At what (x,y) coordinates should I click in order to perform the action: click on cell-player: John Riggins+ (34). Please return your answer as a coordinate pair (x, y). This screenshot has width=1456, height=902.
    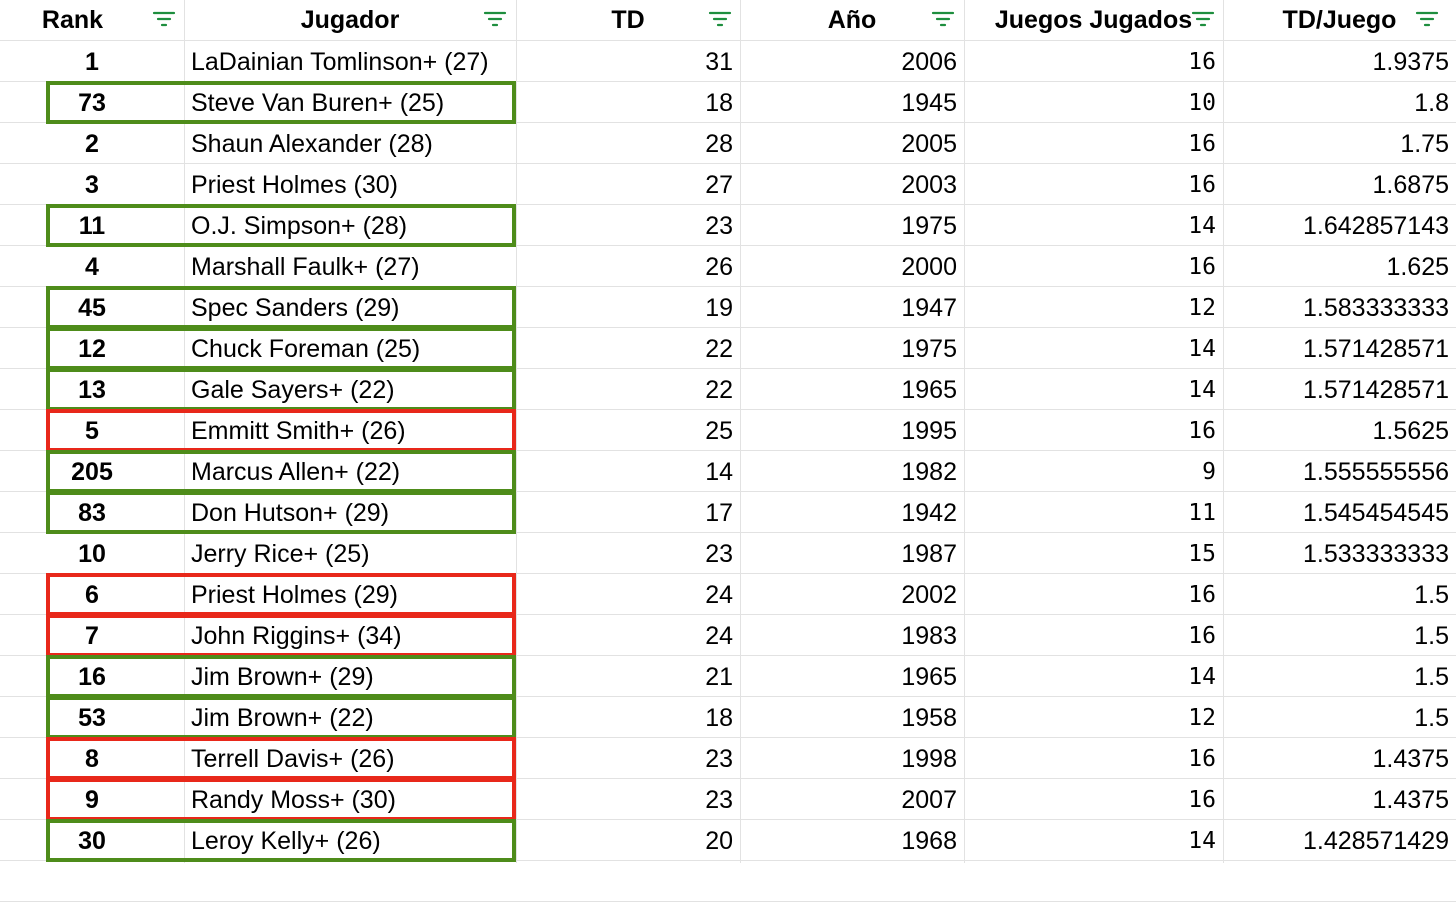
    Looking at the image, I should click on (296, 636).